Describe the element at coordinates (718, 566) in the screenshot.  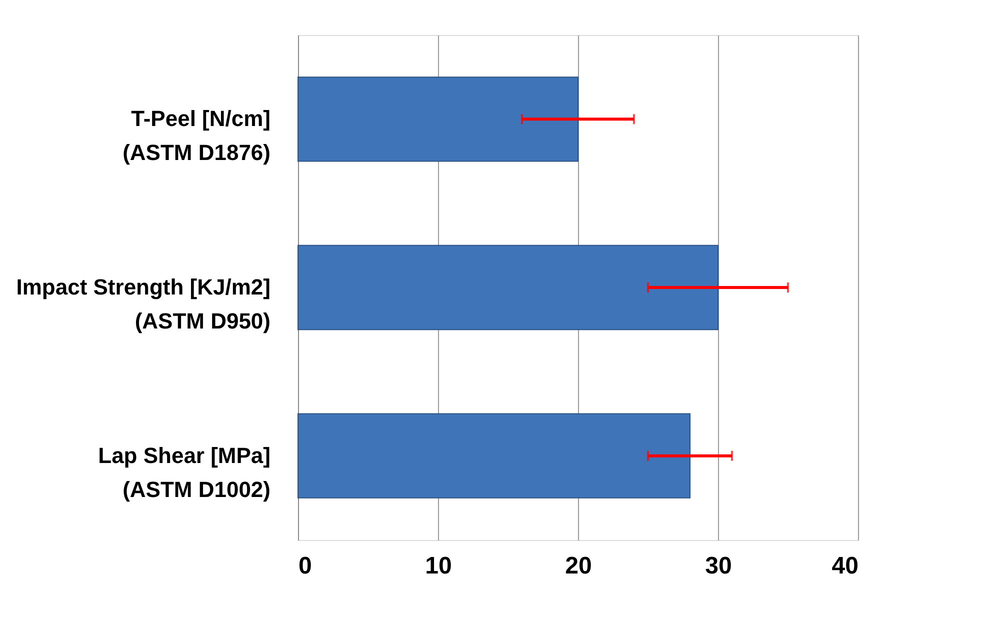
I see `x-tick-label: 30` at that location.